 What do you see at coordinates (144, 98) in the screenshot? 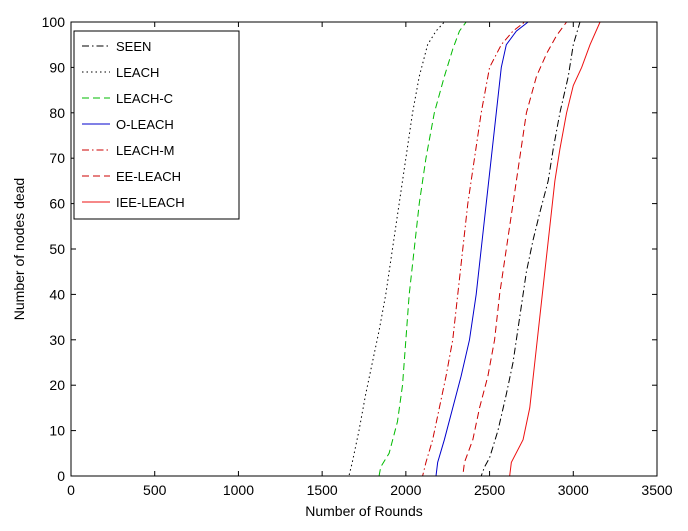
I see `legend-label-leach-c: LEACH-C` at bounding box center [144, 98].